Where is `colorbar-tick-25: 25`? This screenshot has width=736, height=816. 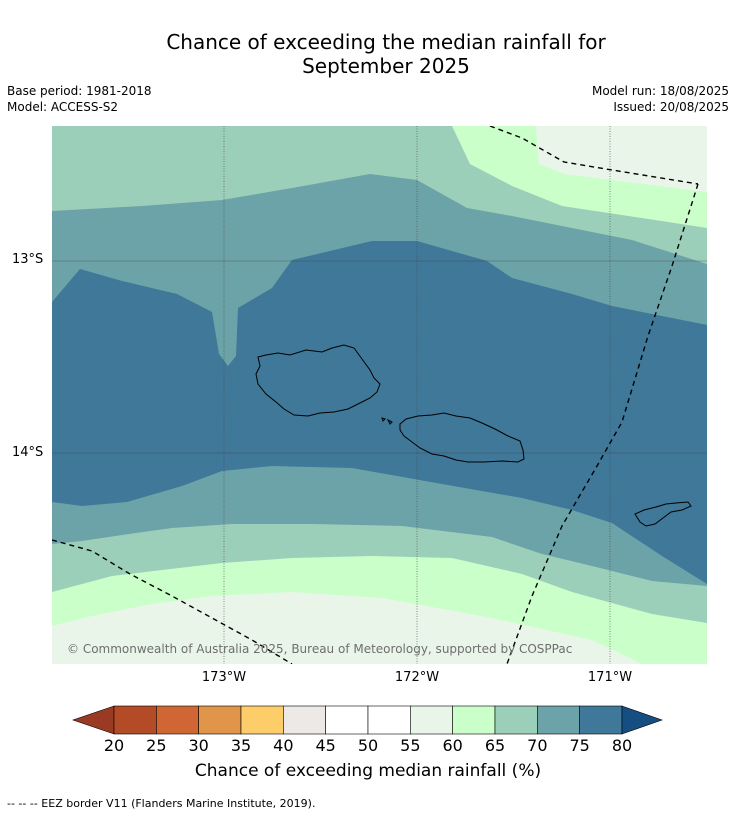 colorbar-tick-25: 25 is located at coordinates (156, 745).